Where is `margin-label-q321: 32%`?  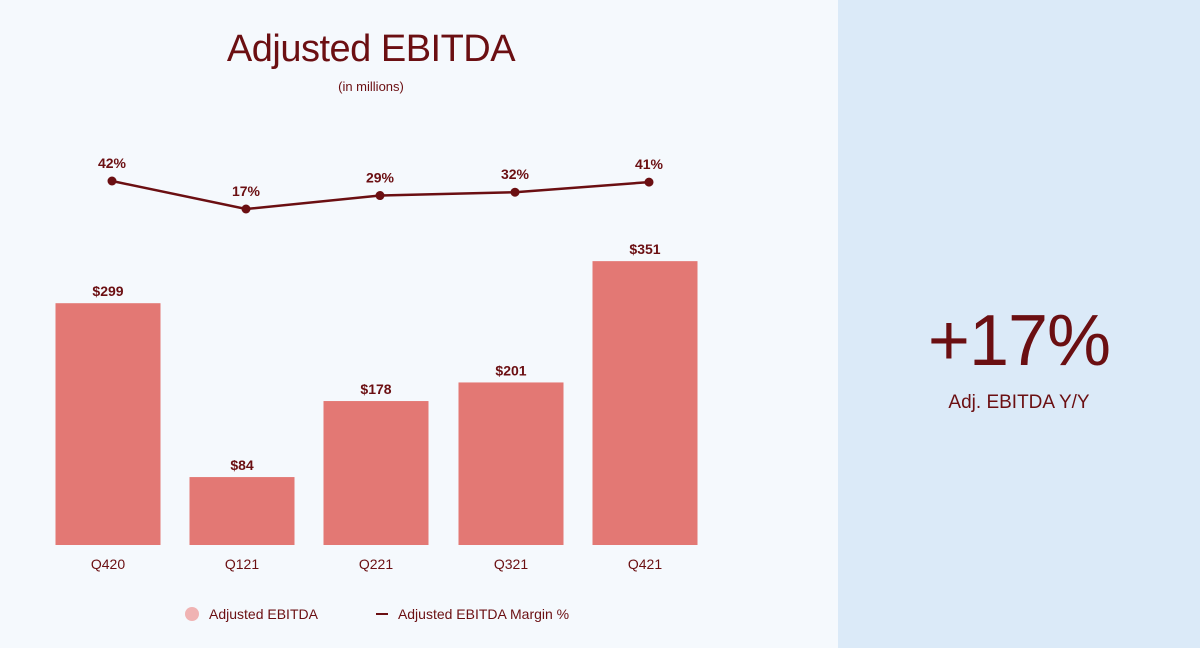 margin-label-q321: 32% is located at coordinates (515, 174).